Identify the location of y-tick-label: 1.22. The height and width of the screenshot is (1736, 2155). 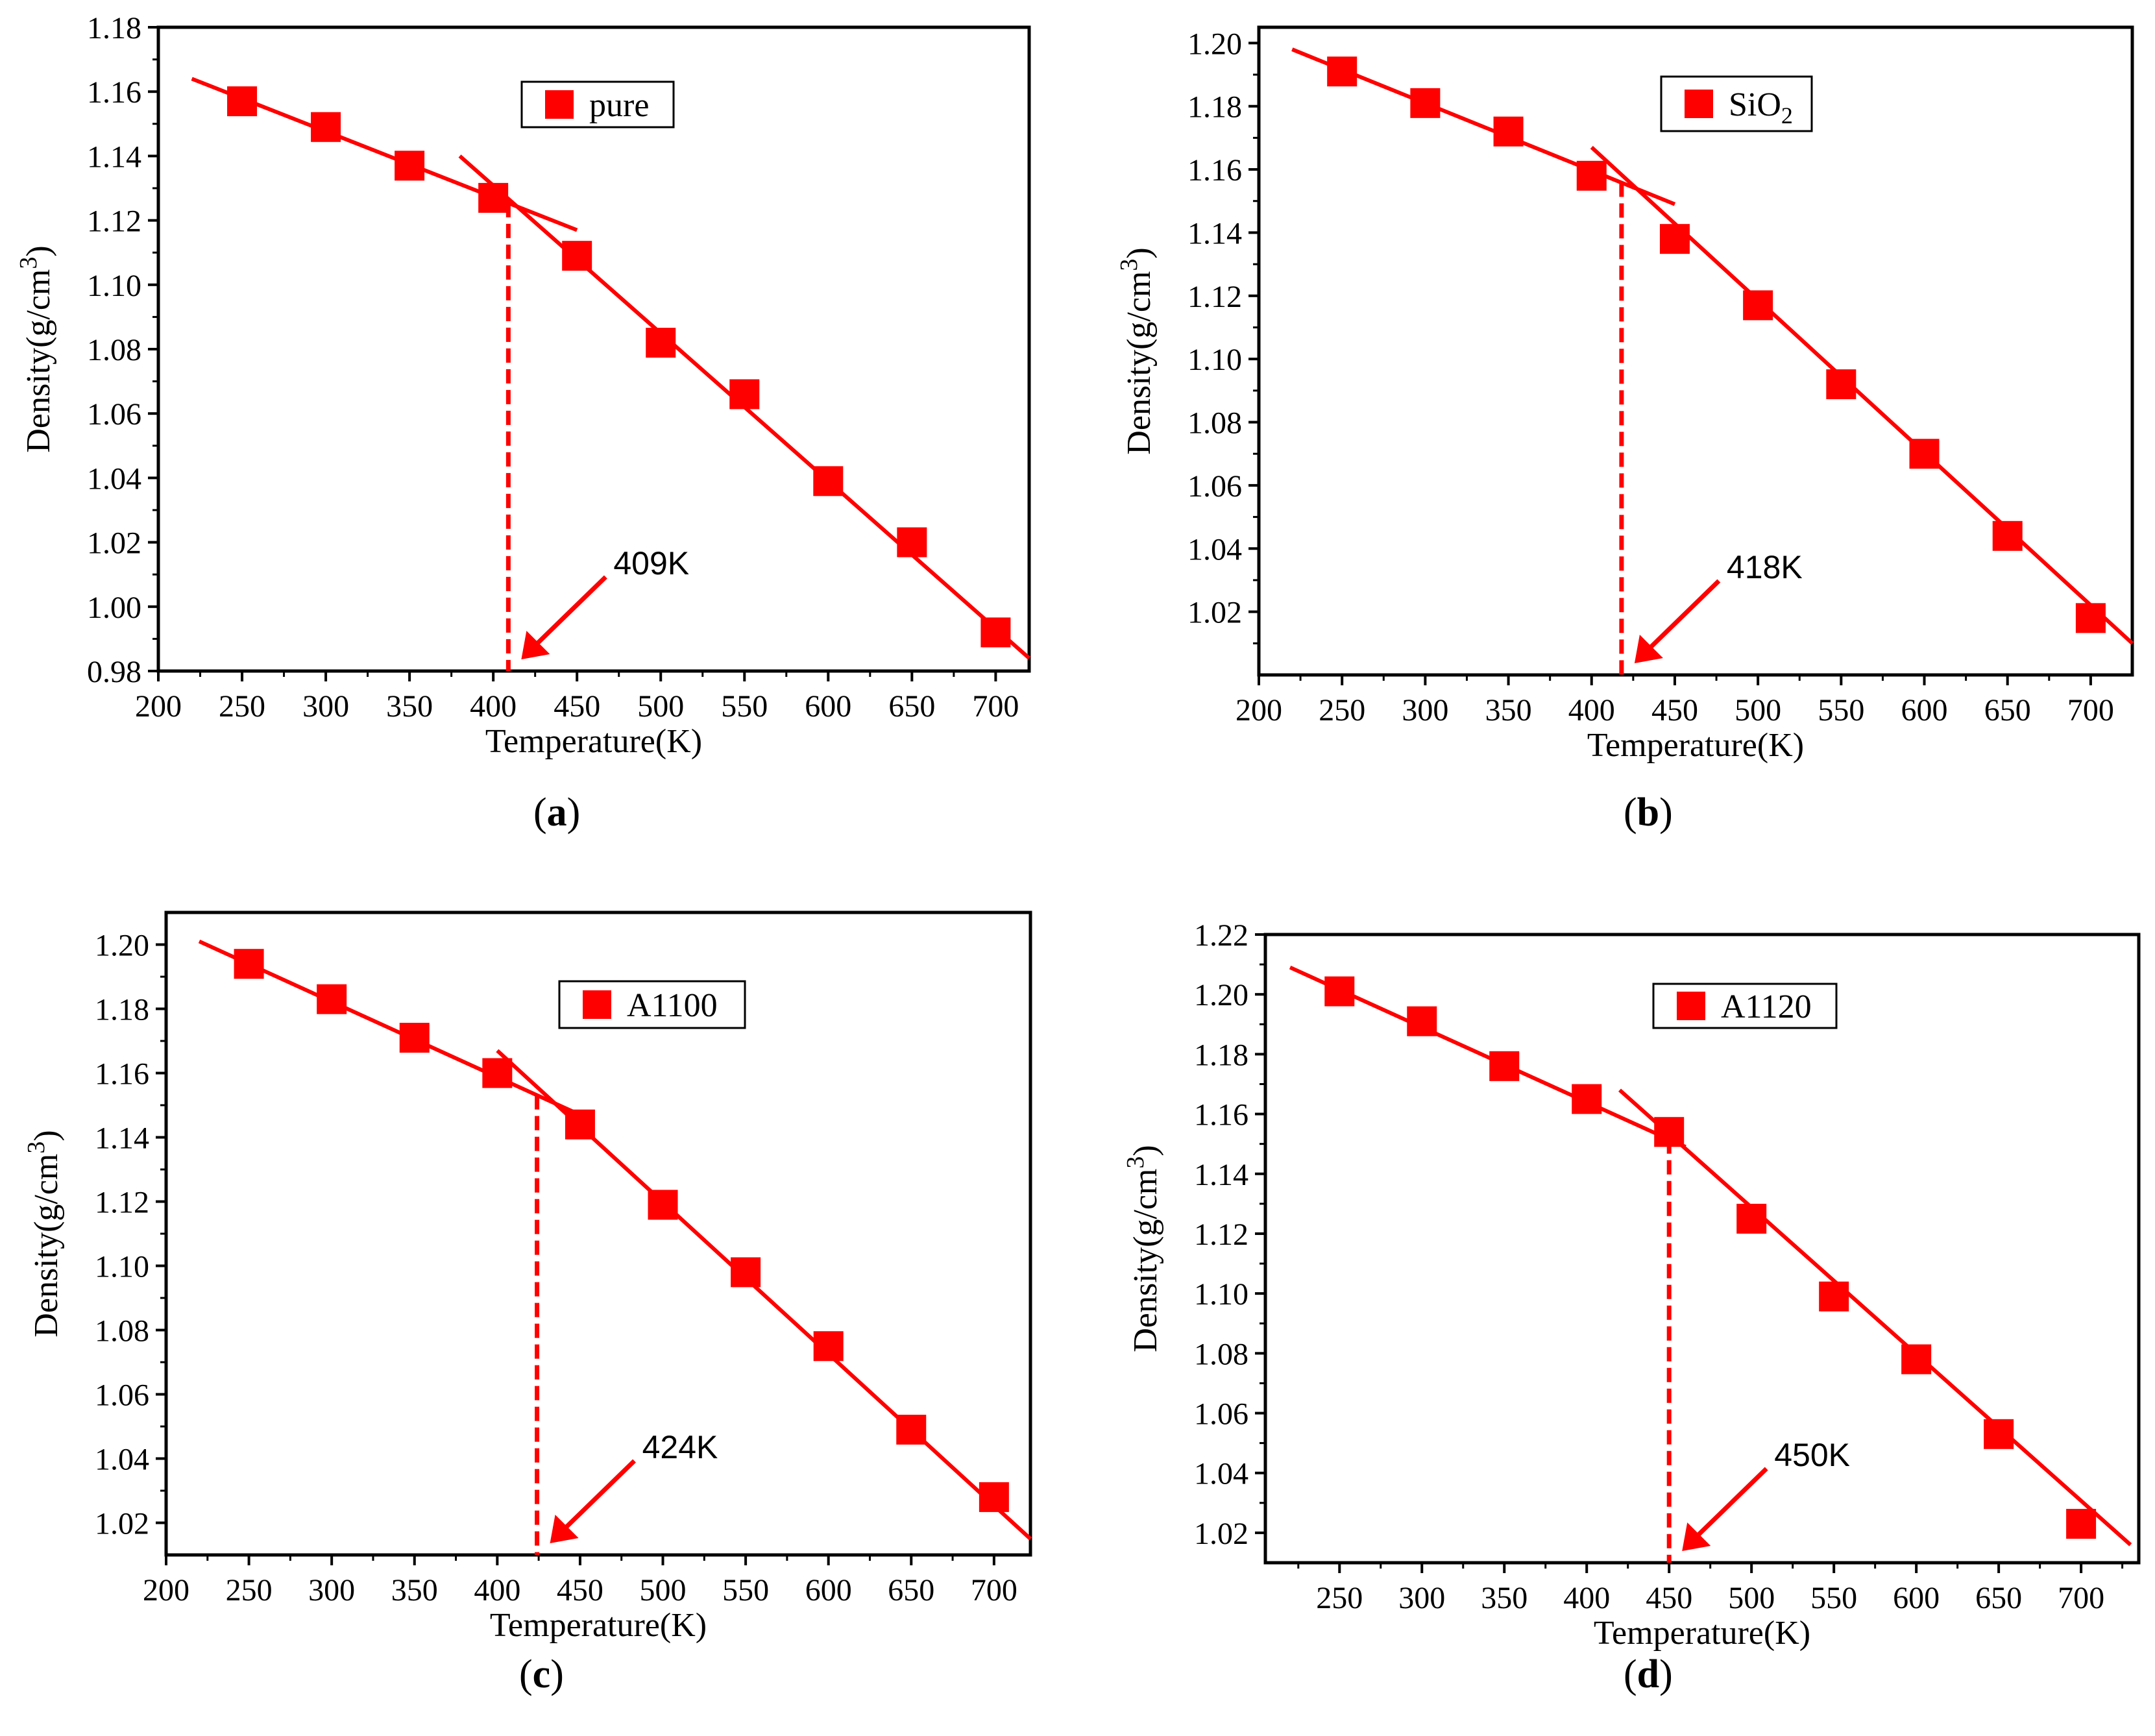
(1221, 935).